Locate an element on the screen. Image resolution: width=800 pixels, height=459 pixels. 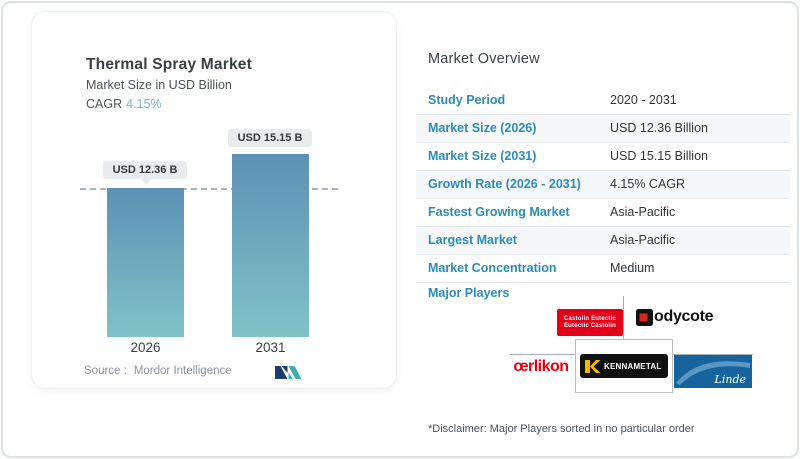
linde-swoosh-icon is located at coordinates (713, 373).